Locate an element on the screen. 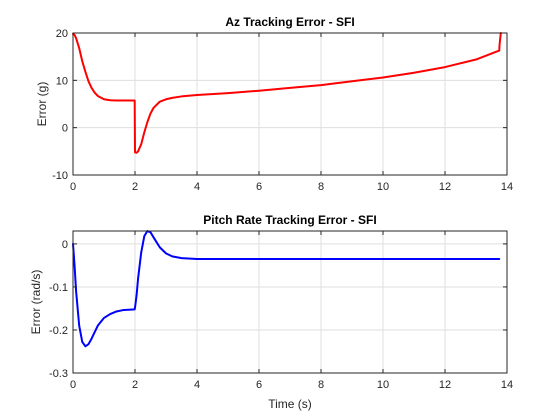  chart-title: Pitch Rate Tracking Error - SFI is located at coordinates (289, 220).